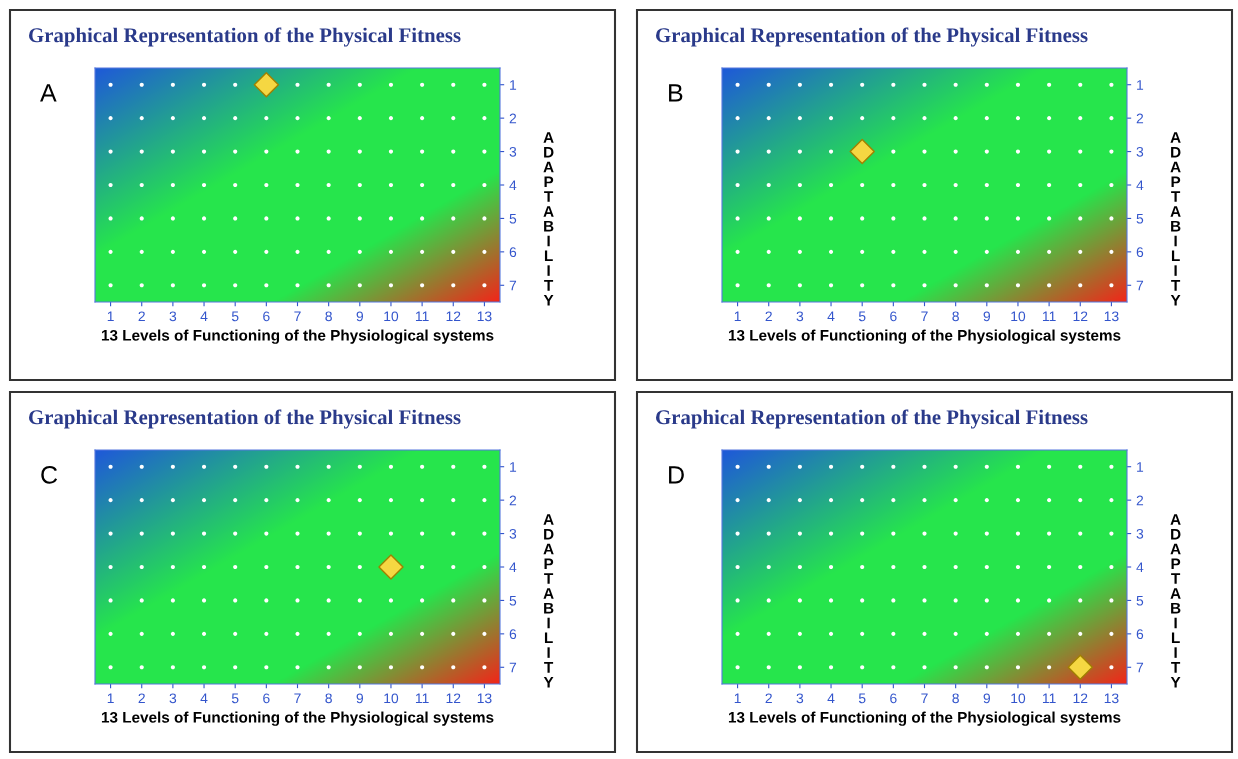 This screenshot has height=759, width=1238. What do you see at coordinates (676, 475) in the screenshot?
I see `text: D` at bounding box center [676, 475].